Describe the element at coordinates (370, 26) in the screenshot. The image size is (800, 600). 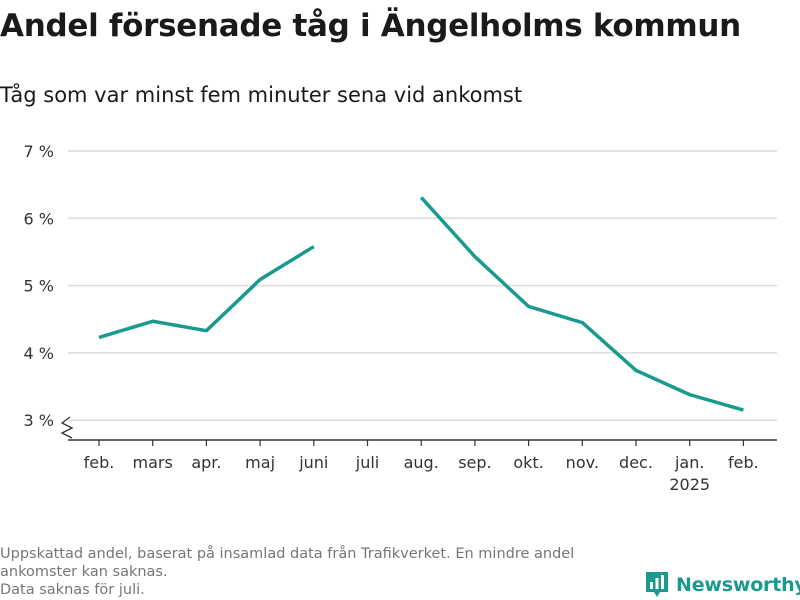
I see `chart-title: Andel försenade tåg i Ängelholms kommun` at that location.